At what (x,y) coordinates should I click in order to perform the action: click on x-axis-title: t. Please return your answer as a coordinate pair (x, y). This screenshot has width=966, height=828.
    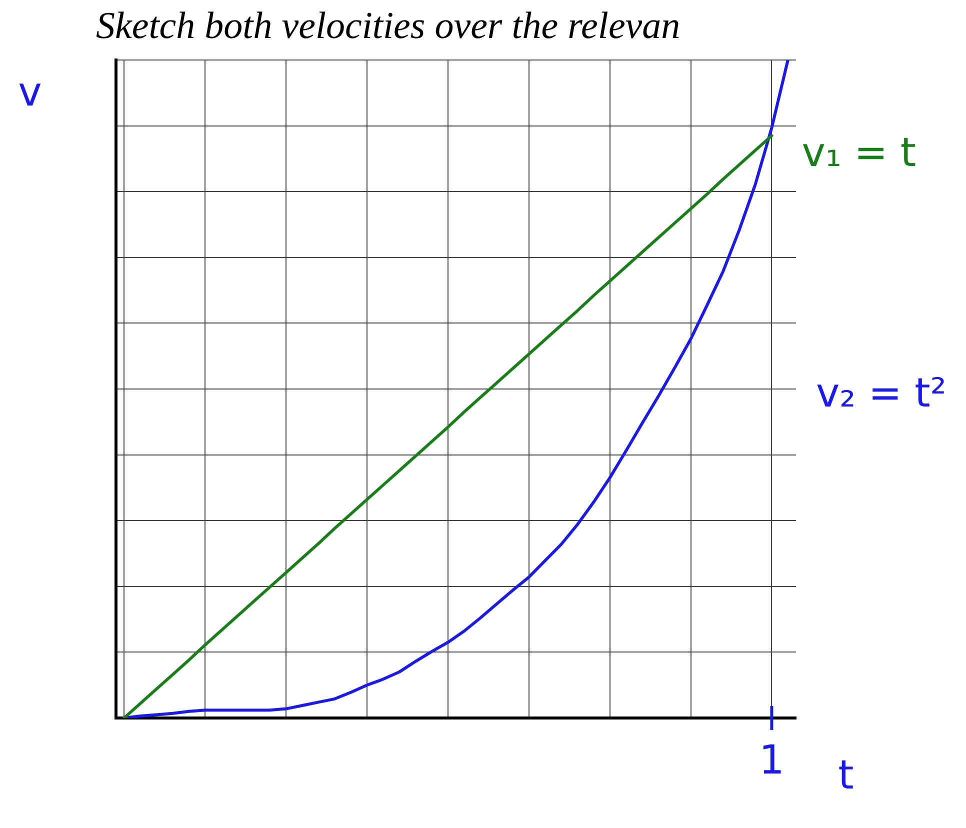
    Looking at the image, I should click on (846, 775).